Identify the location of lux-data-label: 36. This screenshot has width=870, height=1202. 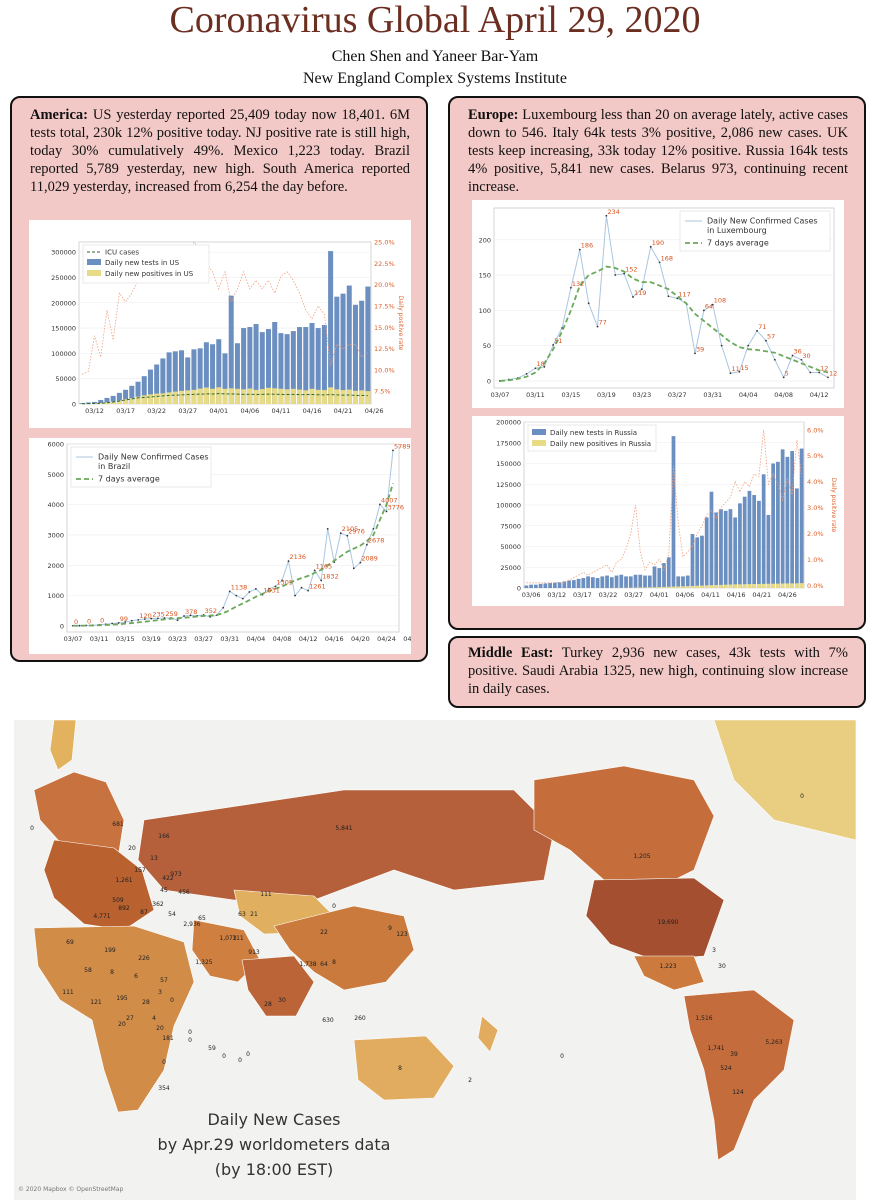
(798, 352).